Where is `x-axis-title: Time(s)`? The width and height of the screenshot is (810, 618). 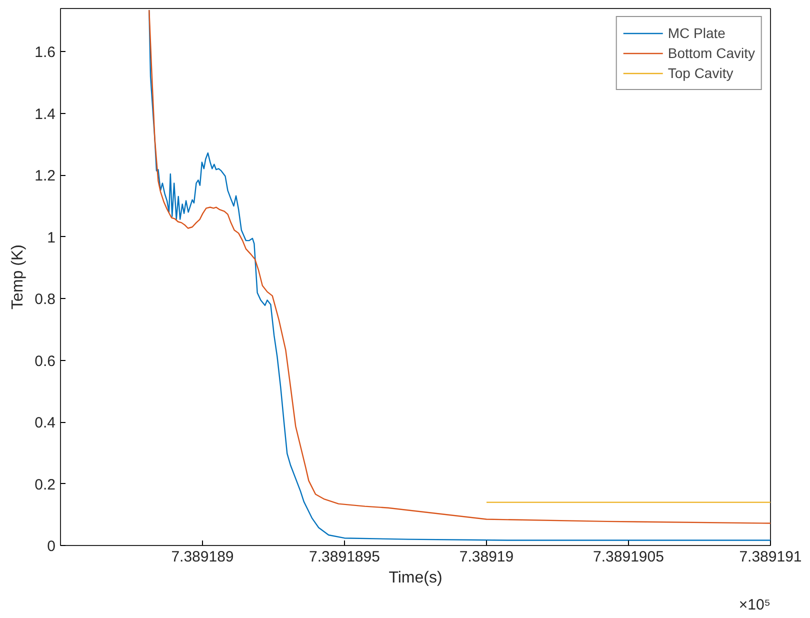
x-axis-title: Time(s) is located at coordinates (415, 578).